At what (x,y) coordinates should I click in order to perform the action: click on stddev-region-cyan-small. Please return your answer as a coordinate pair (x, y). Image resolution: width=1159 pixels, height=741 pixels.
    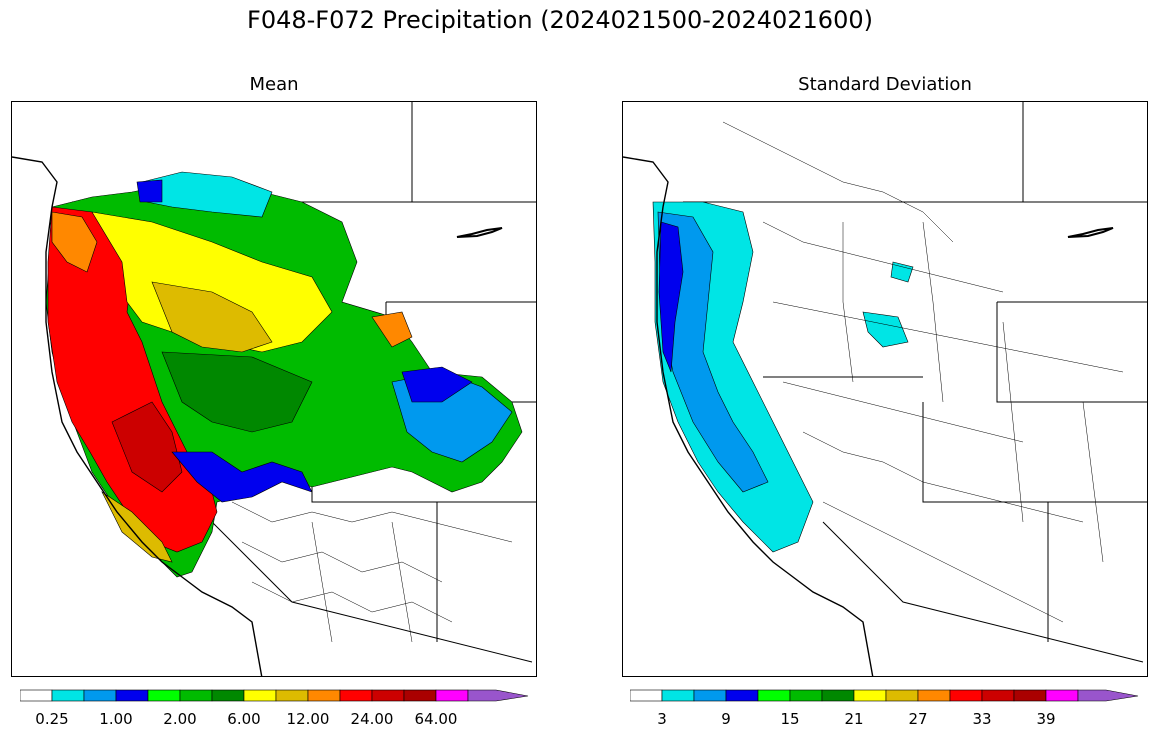
    Looking at the image, I should click on (902, 272).